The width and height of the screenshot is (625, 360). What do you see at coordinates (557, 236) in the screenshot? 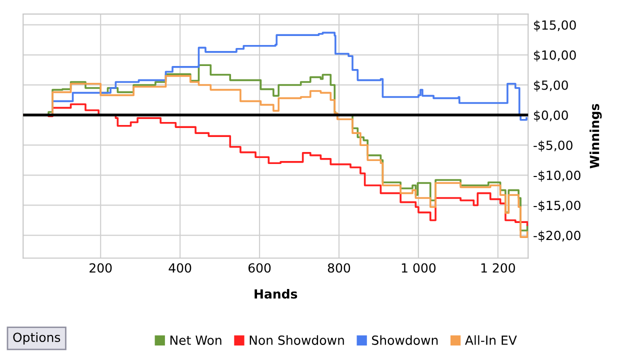
I see `y-tick-label: -$20,00` at bounding box center [557, 236].